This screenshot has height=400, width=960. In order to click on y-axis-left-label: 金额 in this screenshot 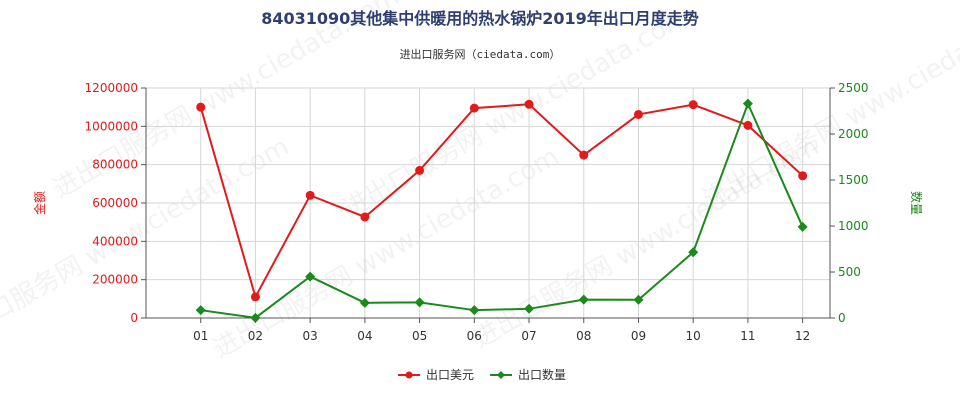, I will do `click(39, 203)`.